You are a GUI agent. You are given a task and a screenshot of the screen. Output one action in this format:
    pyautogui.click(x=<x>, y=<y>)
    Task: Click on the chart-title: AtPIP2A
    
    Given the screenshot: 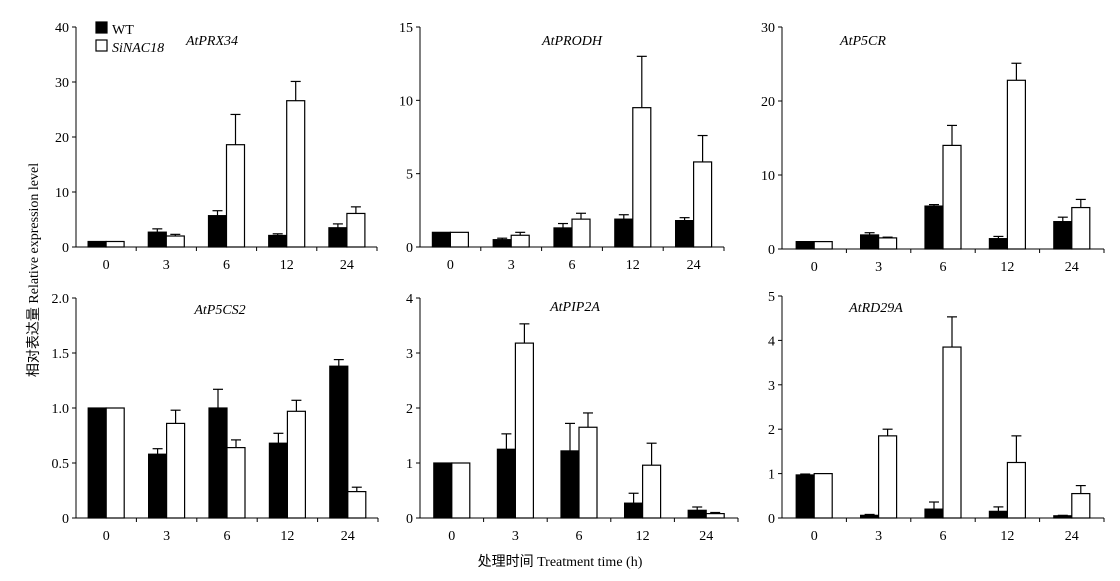 What is the action you would take?
    pyautogui.click(x=574, y=307)
    